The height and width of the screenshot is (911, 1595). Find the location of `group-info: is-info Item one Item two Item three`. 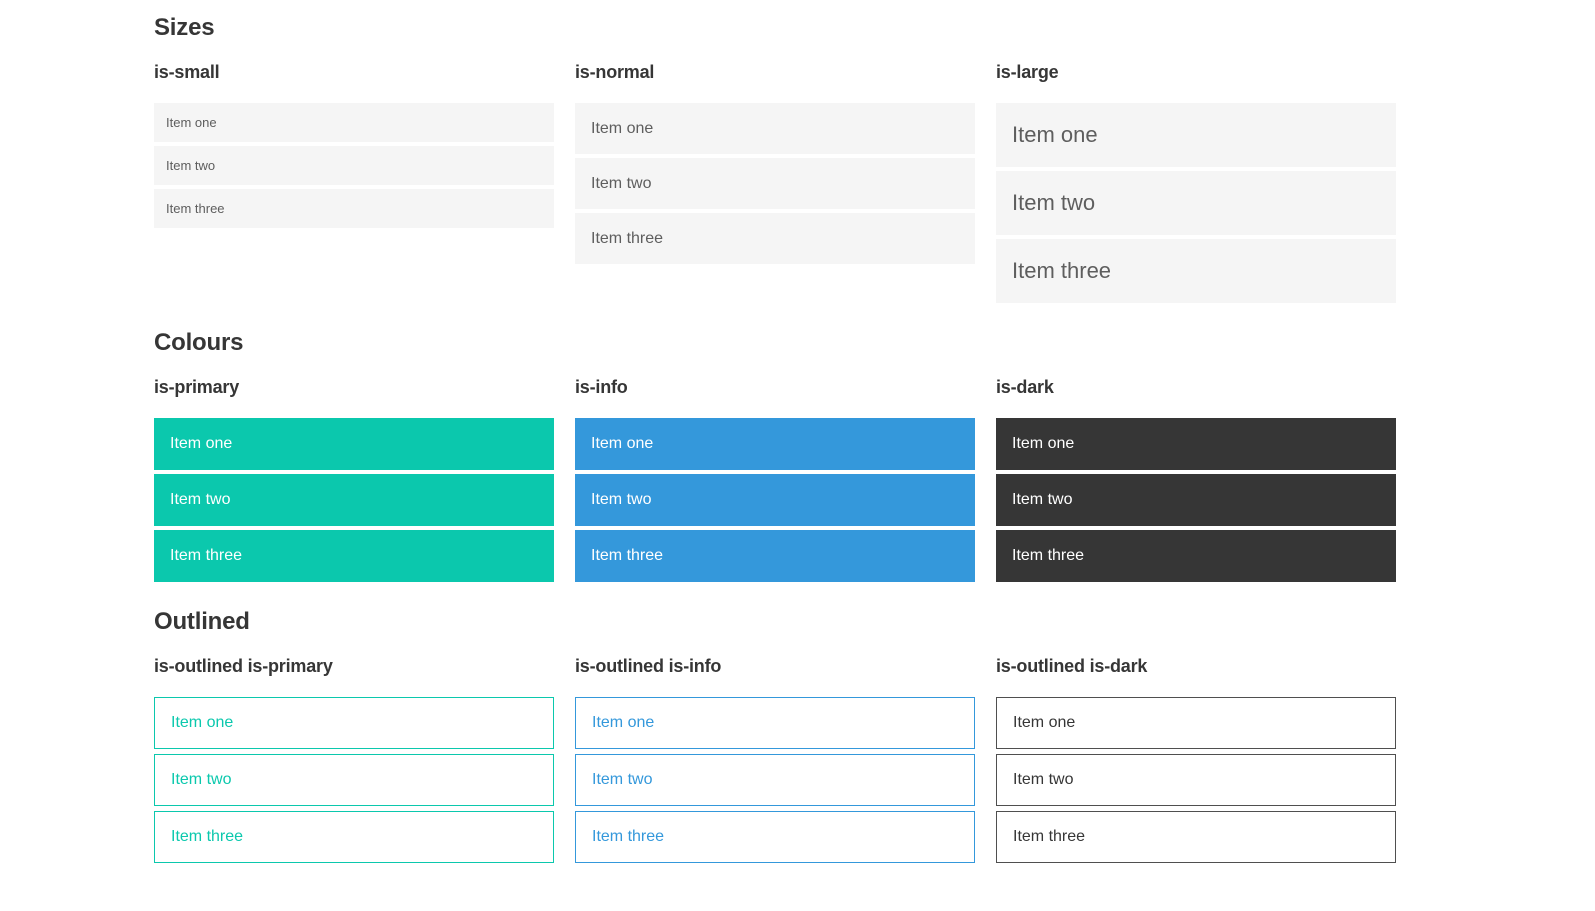

group-info: is-info Item one Item two Item three is located at coordinates (775, 481).